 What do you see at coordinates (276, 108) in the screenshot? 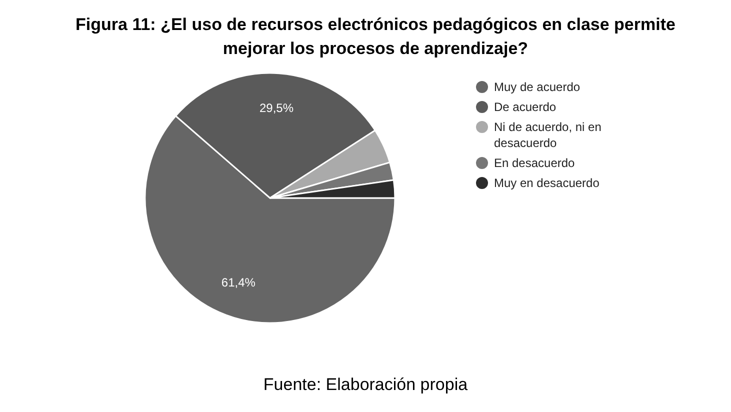
I see `data-label: 29,5%` at bounding box center [276, 108].